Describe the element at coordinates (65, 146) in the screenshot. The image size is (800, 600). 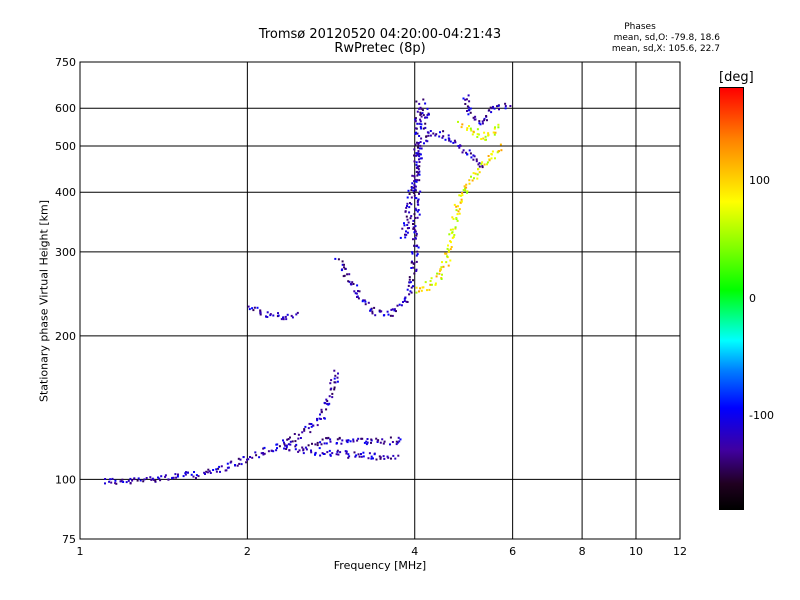
I see `y-tick-label: 500` at that location.